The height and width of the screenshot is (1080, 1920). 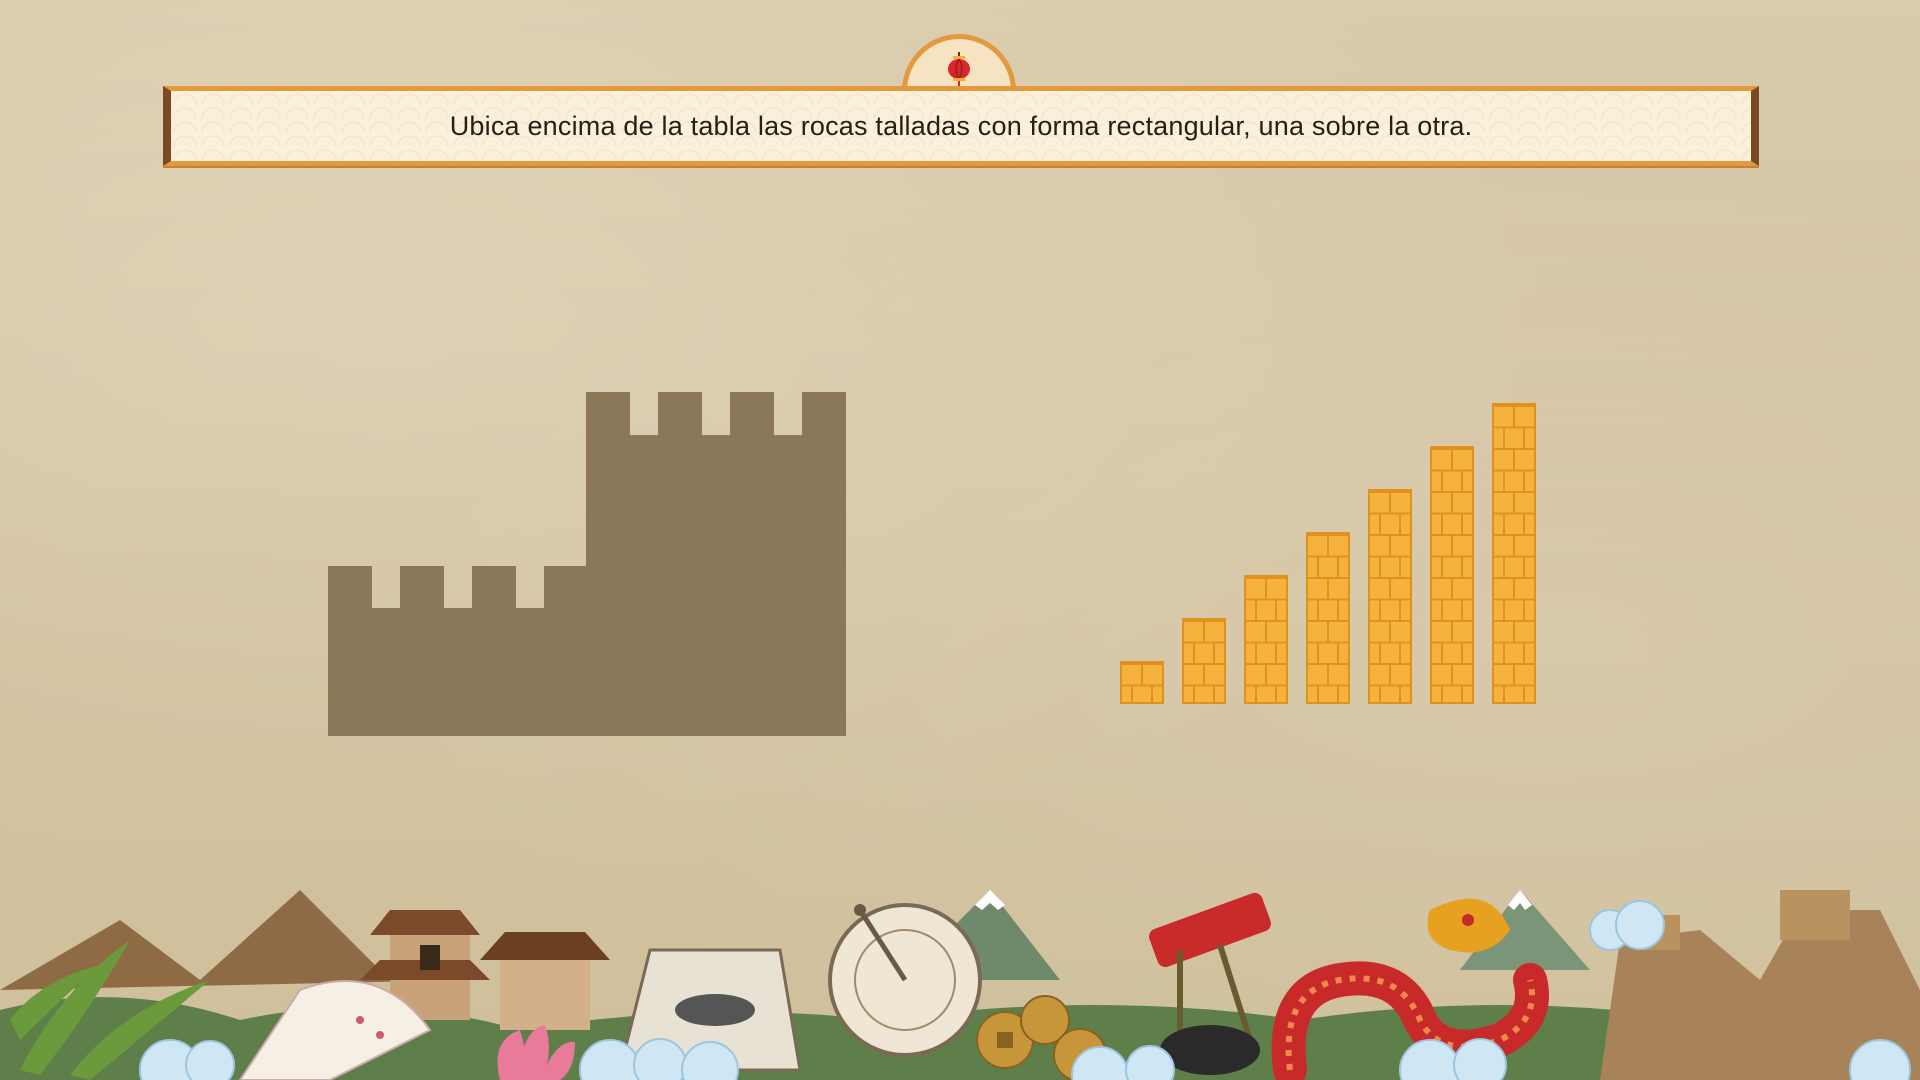 I want to click on sundial-icon, so click(x=905, y=980).